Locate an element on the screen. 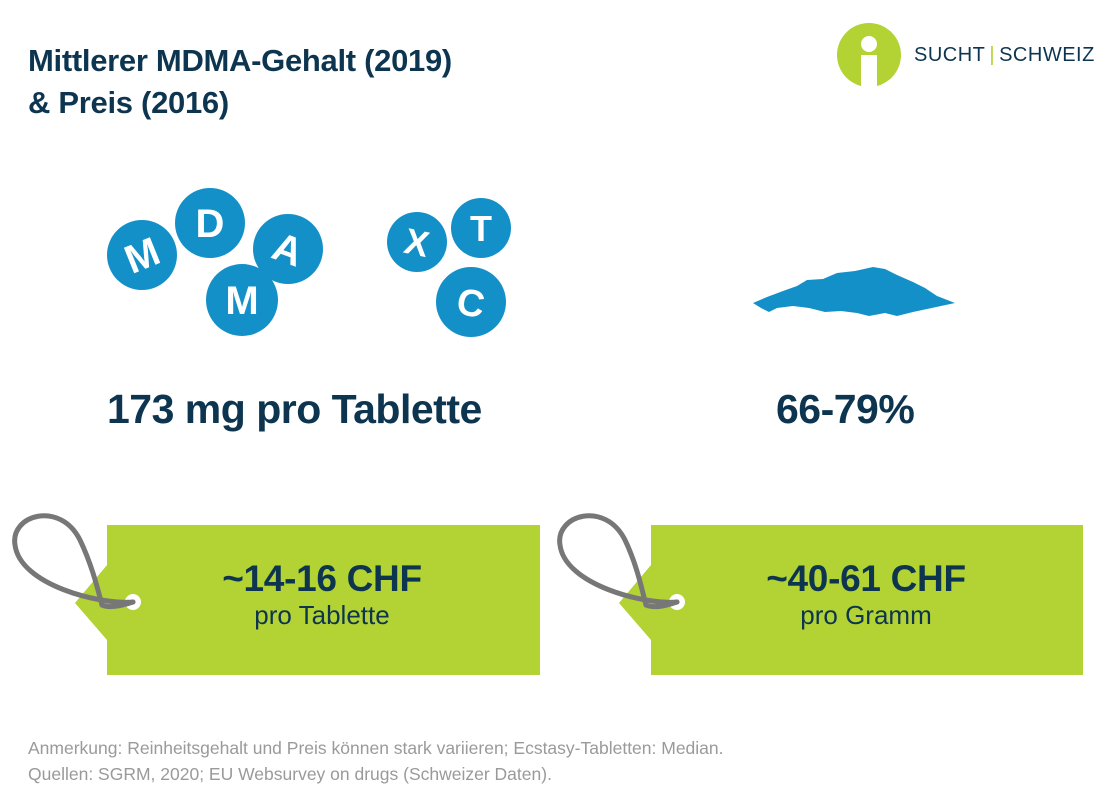 The height and width of the screenshot is (810, 1096). pills-illustration: M D A M X T C is located at coordinates (309, 262).